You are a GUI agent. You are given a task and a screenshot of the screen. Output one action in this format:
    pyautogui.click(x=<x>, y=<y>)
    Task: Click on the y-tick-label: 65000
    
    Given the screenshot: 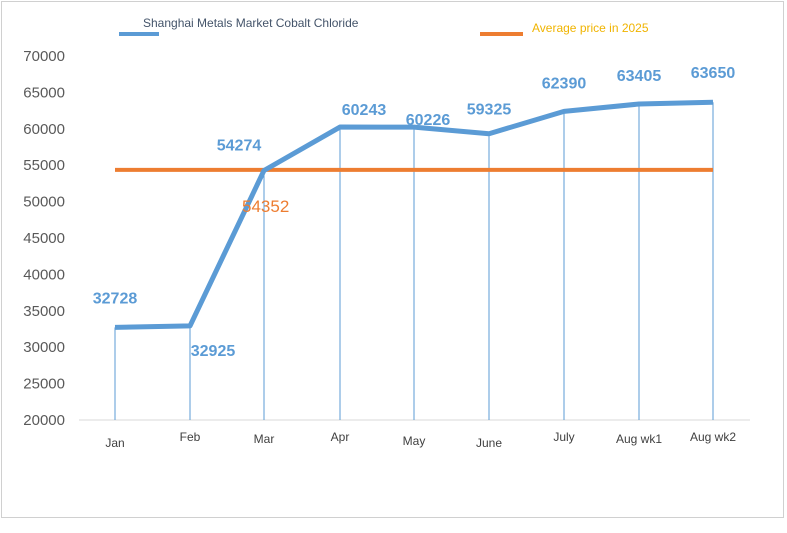 What is the action you would take?
    pyautogui.click(x=44, y=92)
    